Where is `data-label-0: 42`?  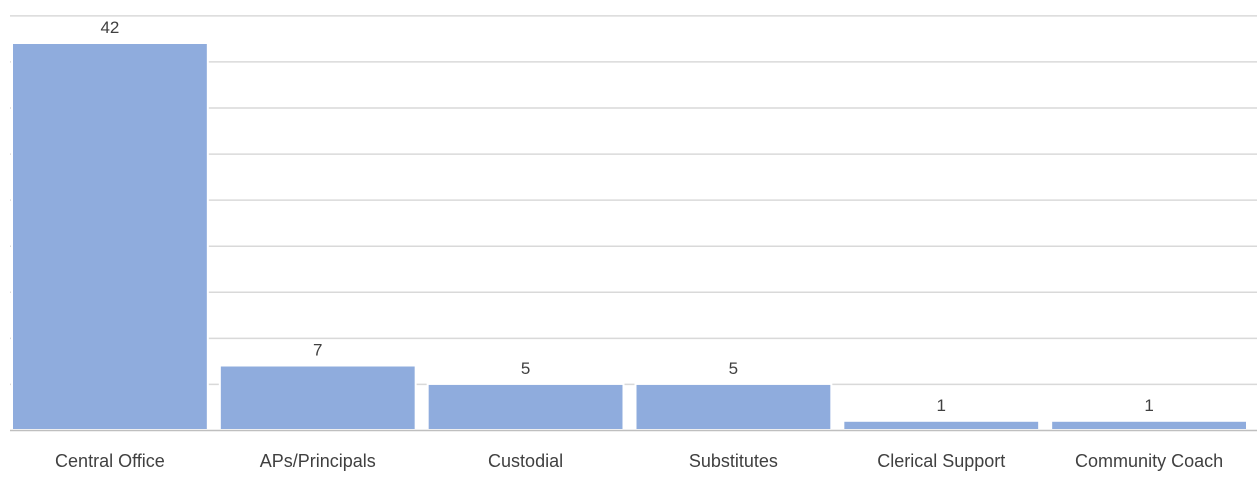
data-label-0: 42 is located at coordinates (109, 27).